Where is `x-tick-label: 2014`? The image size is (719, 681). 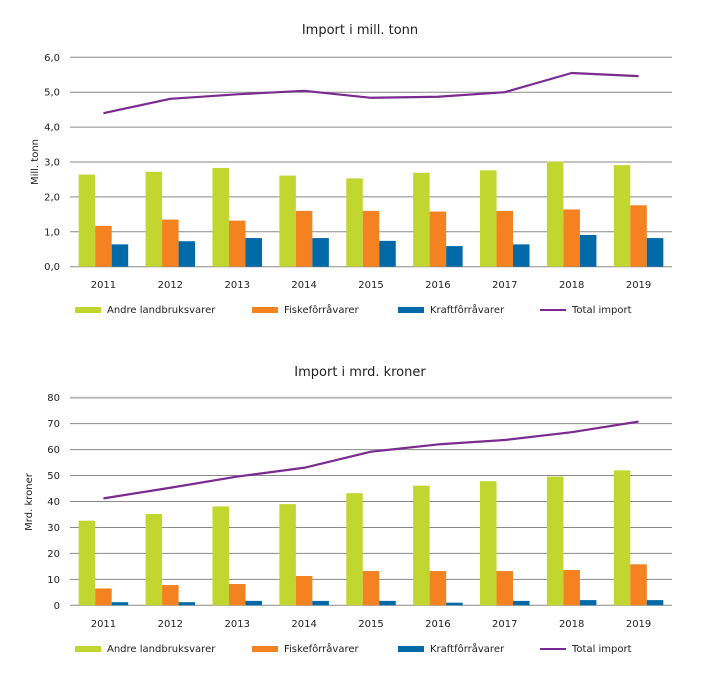
x-tick-label: 2014 is located at coordinates (303, 285).